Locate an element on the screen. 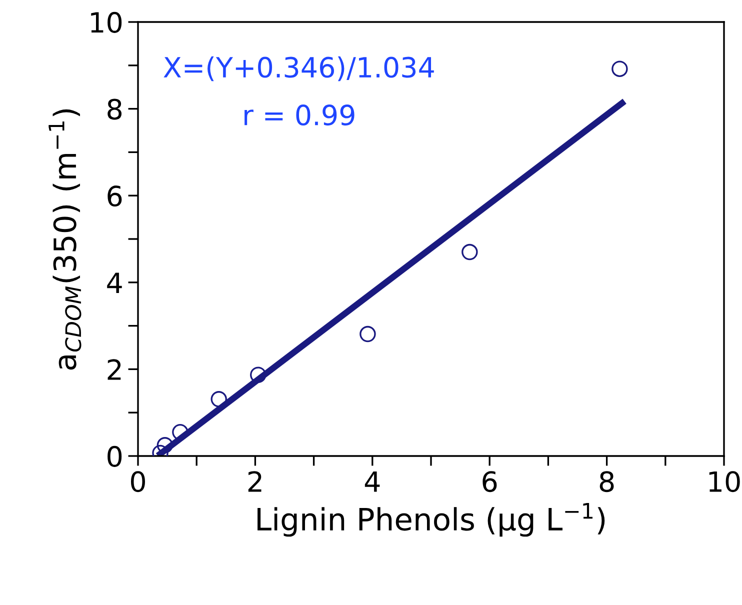 The image size is (742, 605). annotation: X=(Y+0.346)/1.034 is located at coordinates (299, 69).